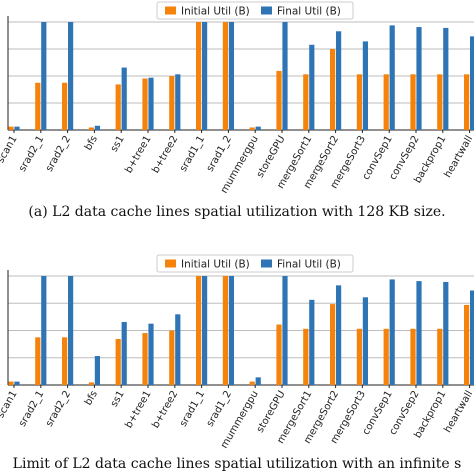 The width and height of the screenshot is (474, 474). I want to click on bar-final-convSep2, so click(419, 78).